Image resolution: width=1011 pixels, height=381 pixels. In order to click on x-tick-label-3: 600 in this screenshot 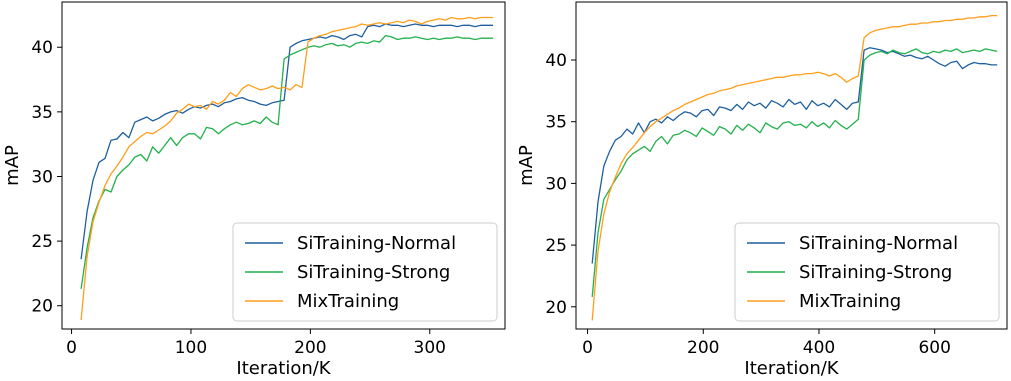, I will do `click(934, 348)`.